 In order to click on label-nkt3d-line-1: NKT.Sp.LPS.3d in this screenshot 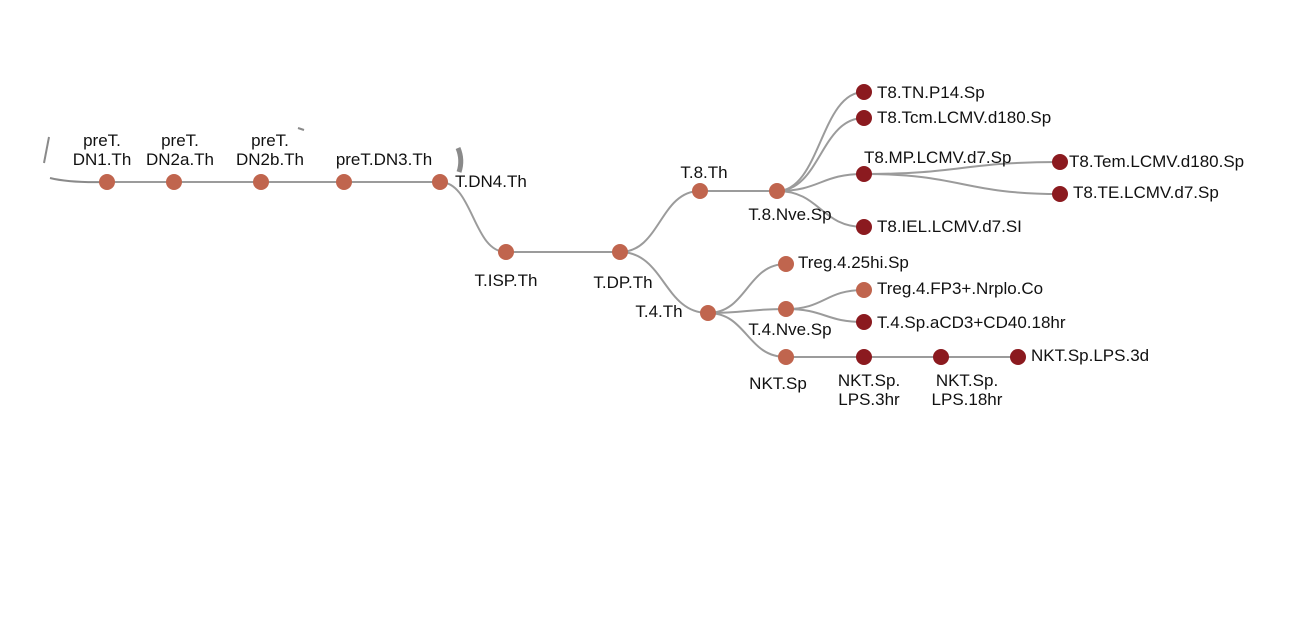, I will do `click(1090, 355)`.